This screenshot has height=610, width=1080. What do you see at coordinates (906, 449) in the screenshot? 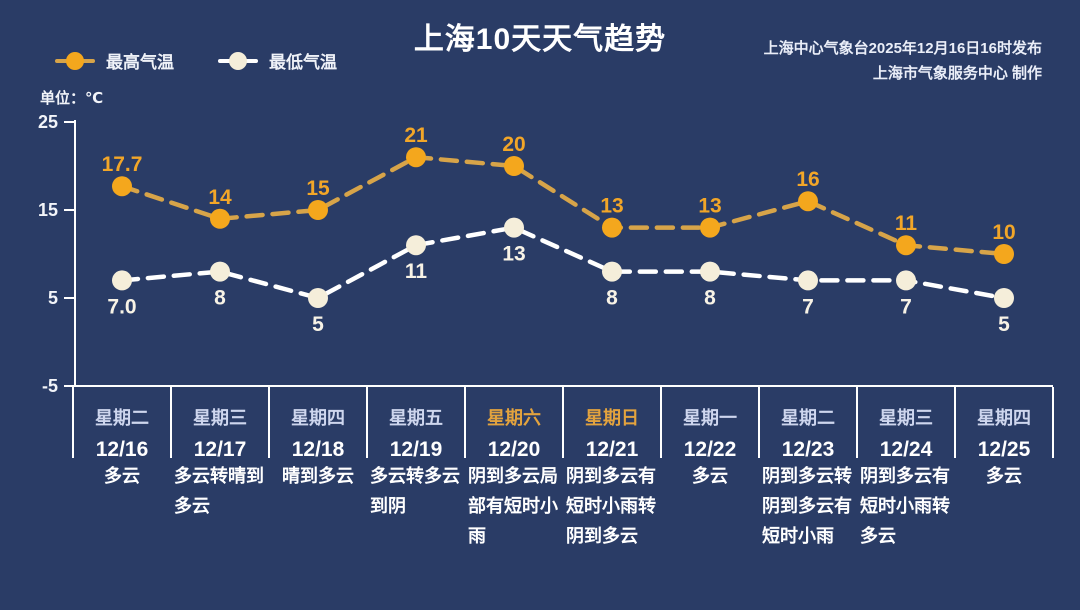
I see `date-label: 12/24` at bounding box center [906, 449].